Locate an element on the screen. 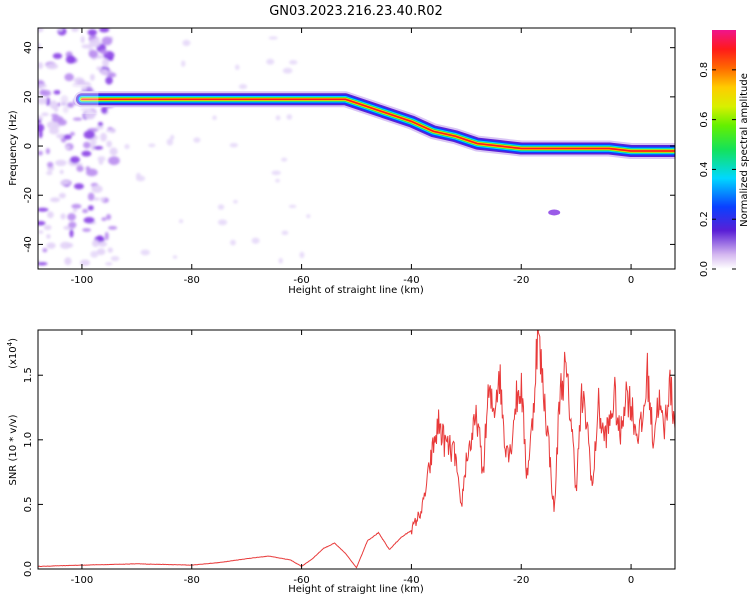  snr-scale-label: (x104) is located at coordinates (12, 353).